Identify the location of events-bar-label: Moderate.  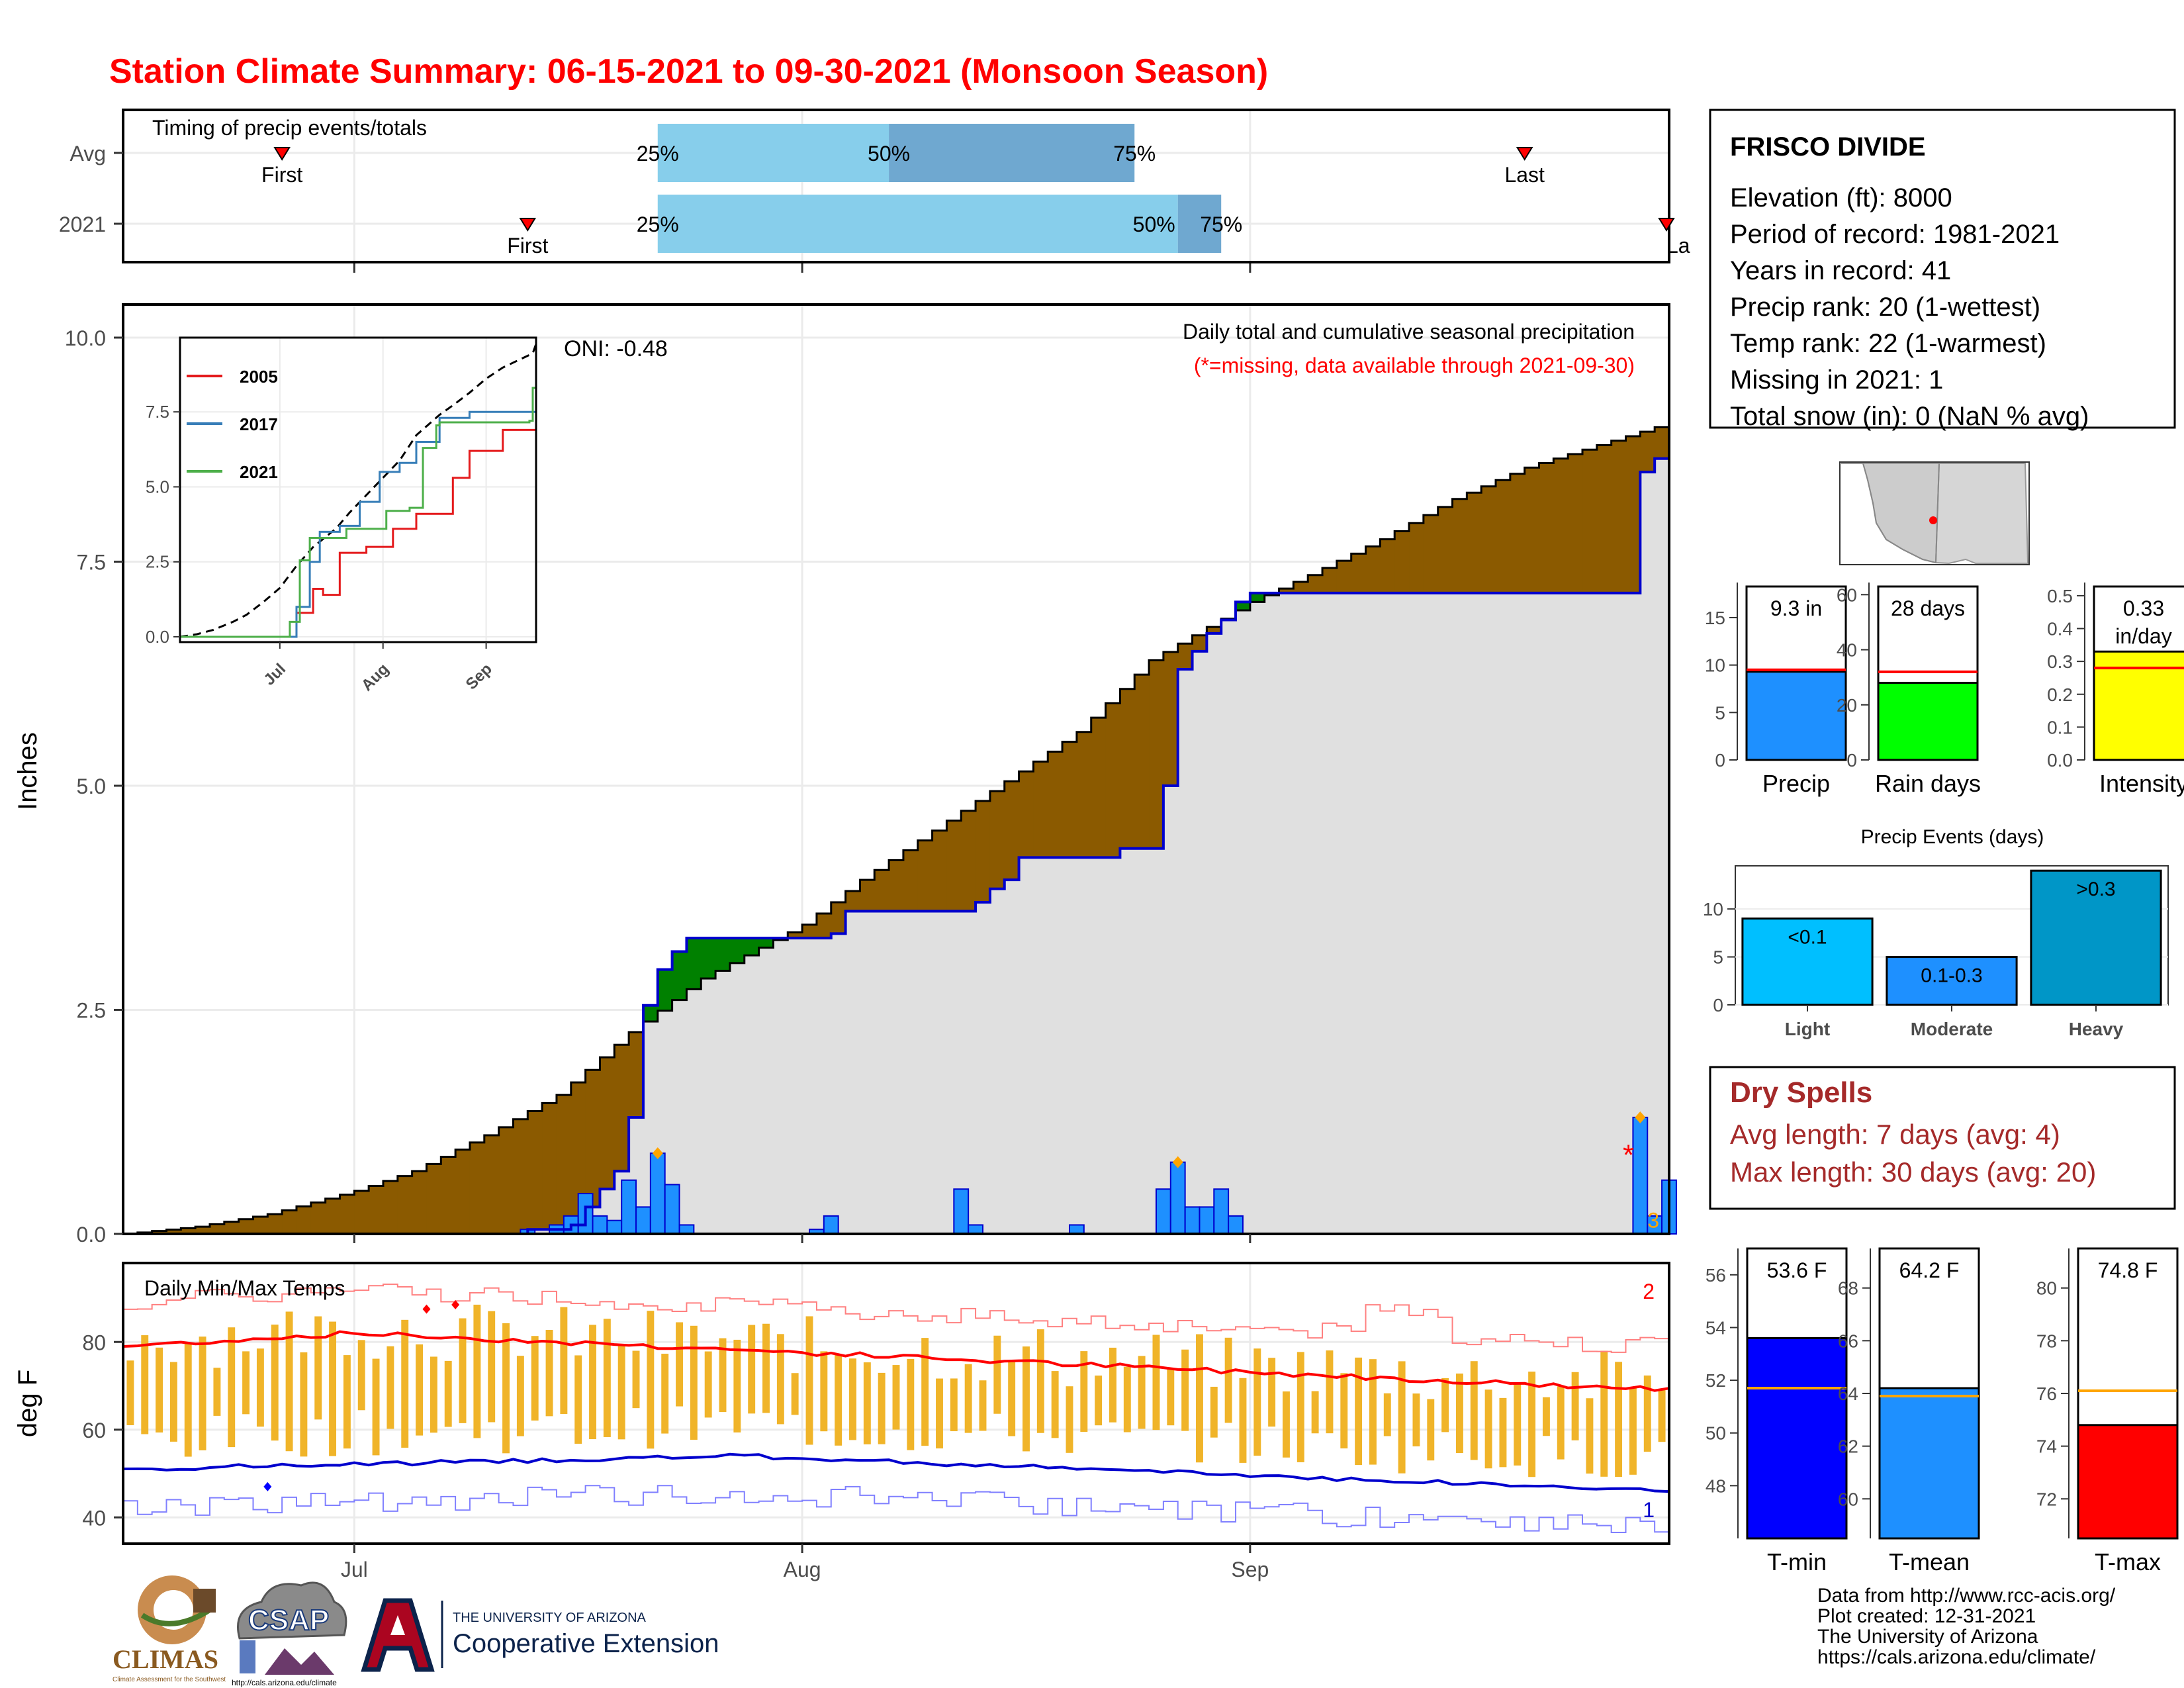
(1952, 1029).